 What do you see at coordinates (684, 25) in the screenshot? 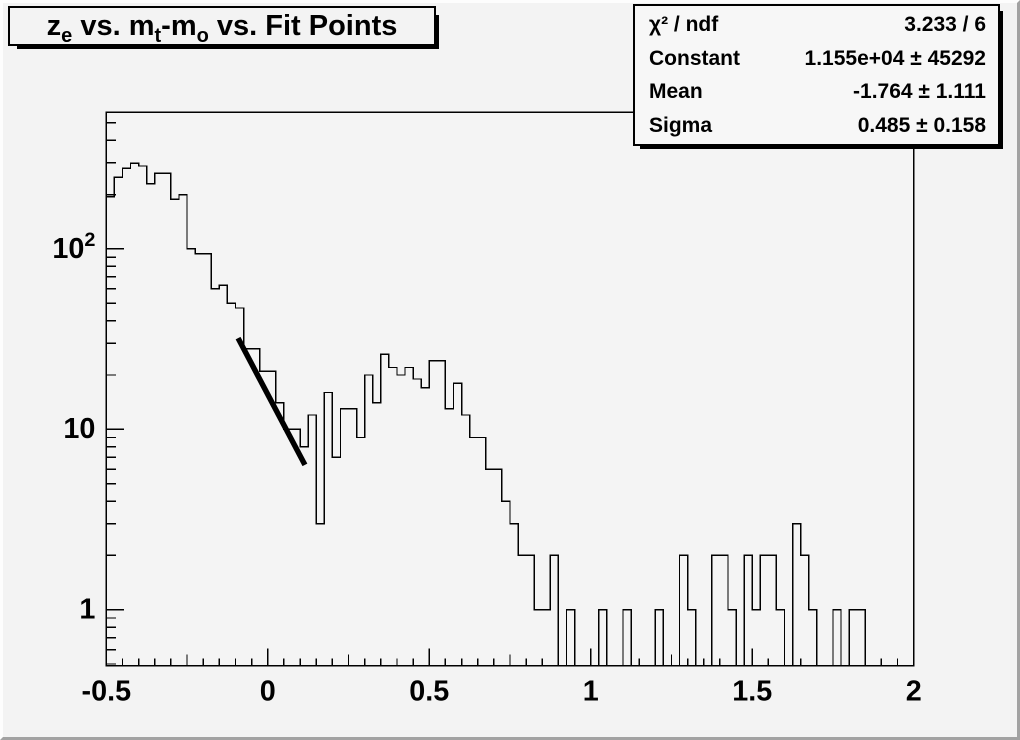
I see `stat-label: χ² / ndf` at bounding box center [684, 25].